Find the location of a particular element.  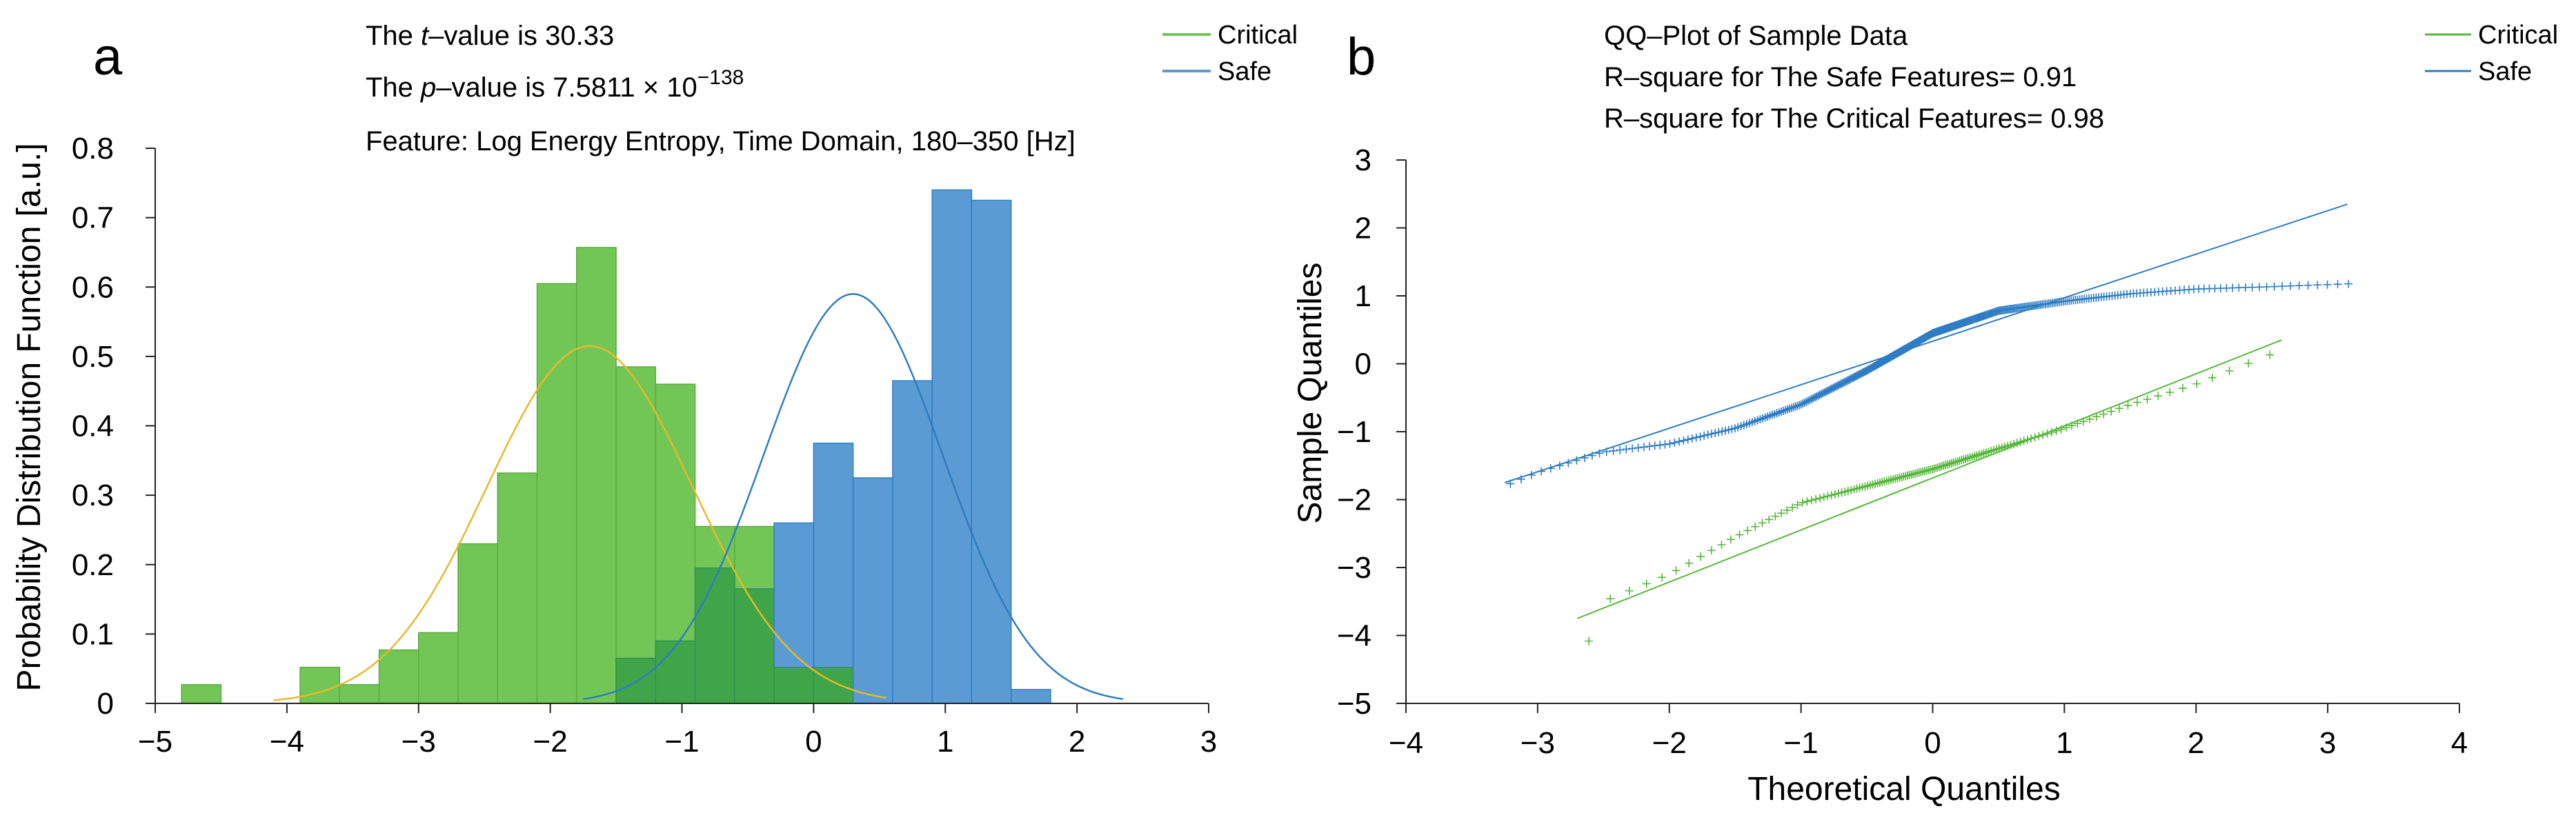

y-tick-label: −3 is located at coordinates (1354, 568).